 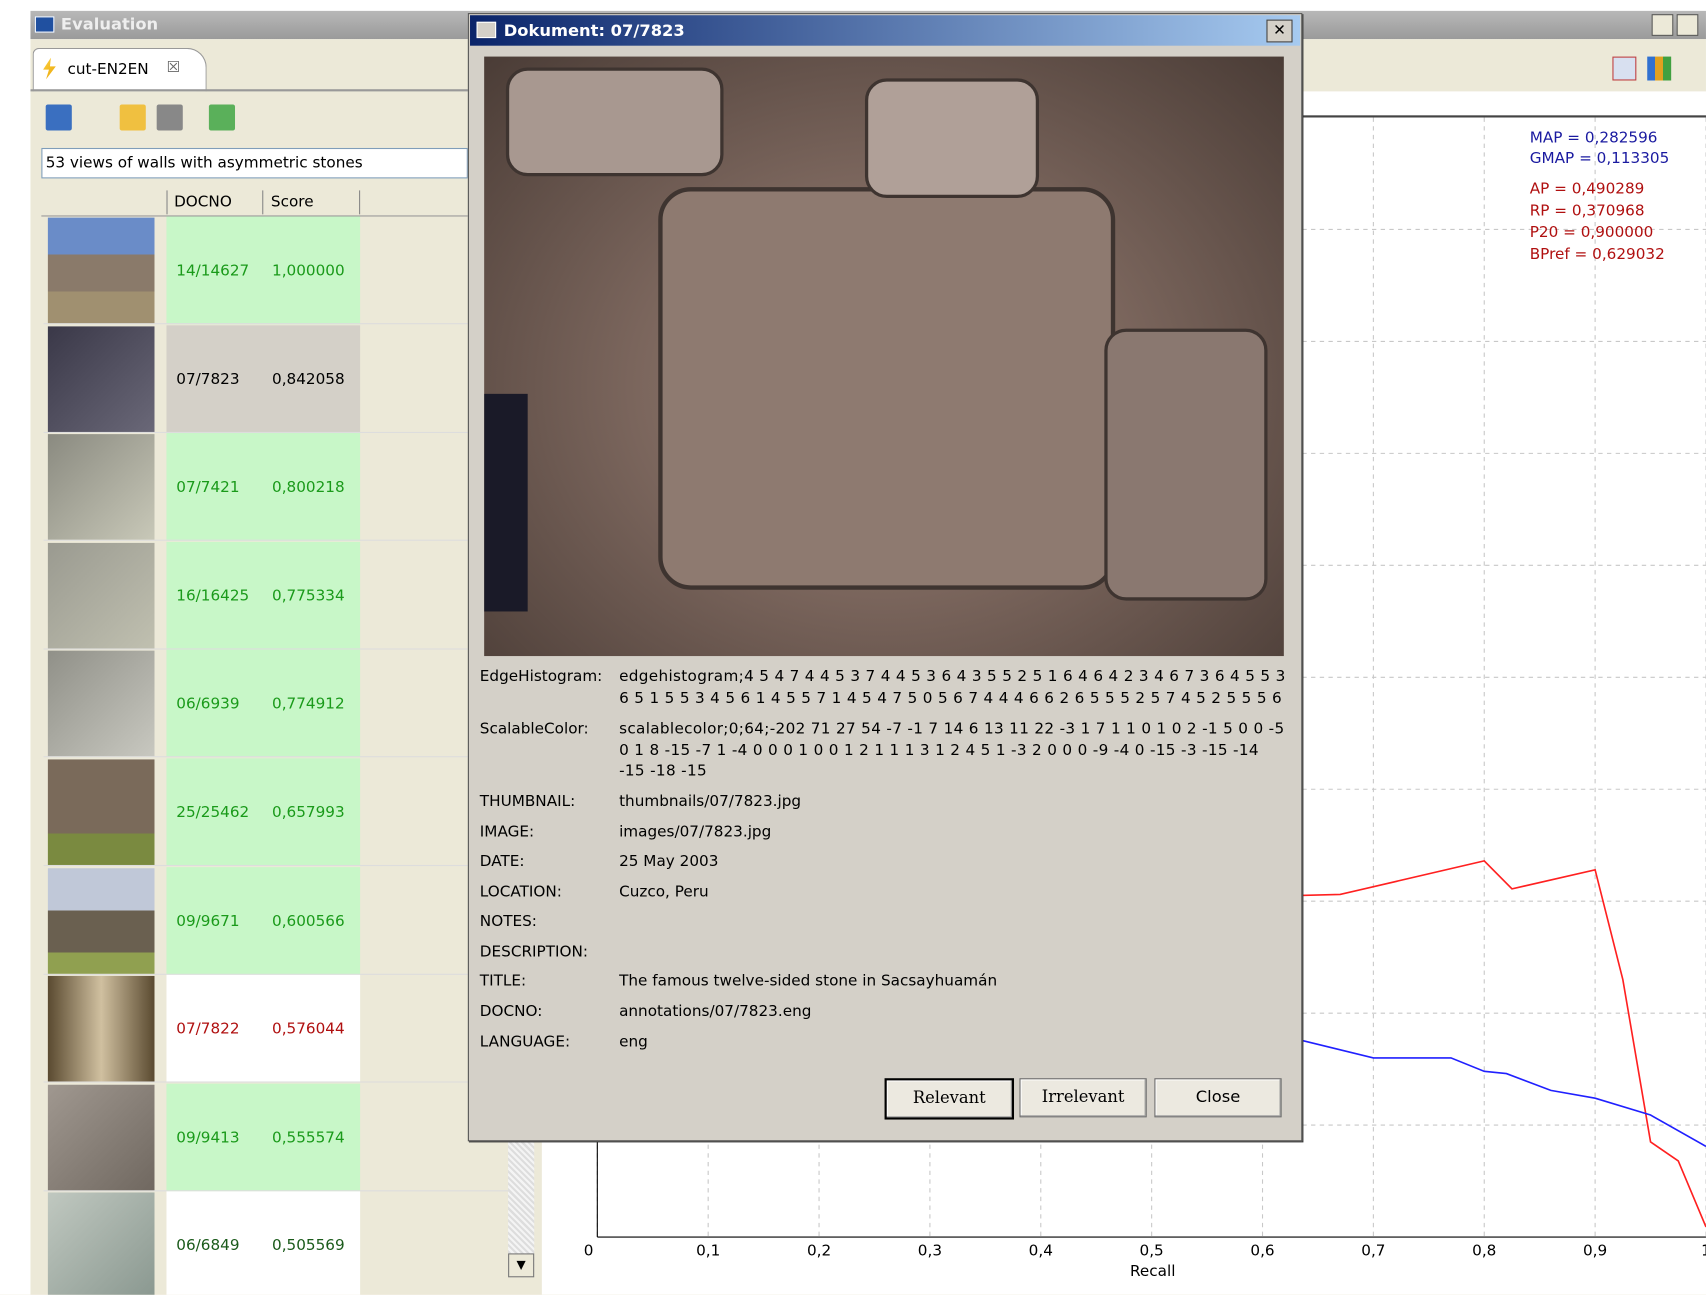 What do you see at coordinates (208, 1138) in the screenshot?
I see `docno-cell: 09/9413` at bounding box center [208, 1138].